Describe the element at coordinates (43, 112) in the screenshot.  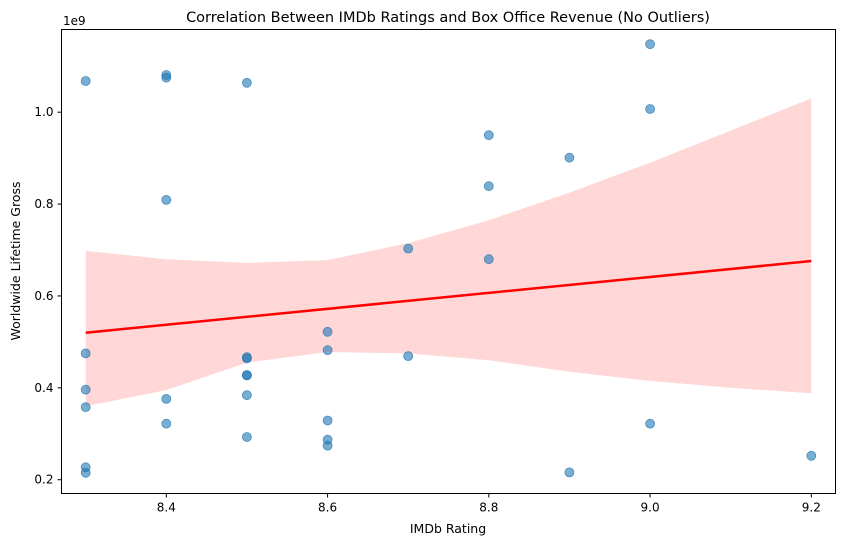
I see `y-tick-label: 1.0` at that location.